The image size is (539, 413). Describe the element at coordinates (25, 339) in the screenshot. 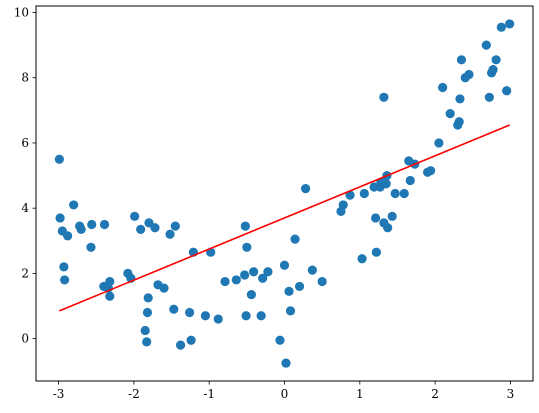

I see `y-tick-label: 0` at that location.